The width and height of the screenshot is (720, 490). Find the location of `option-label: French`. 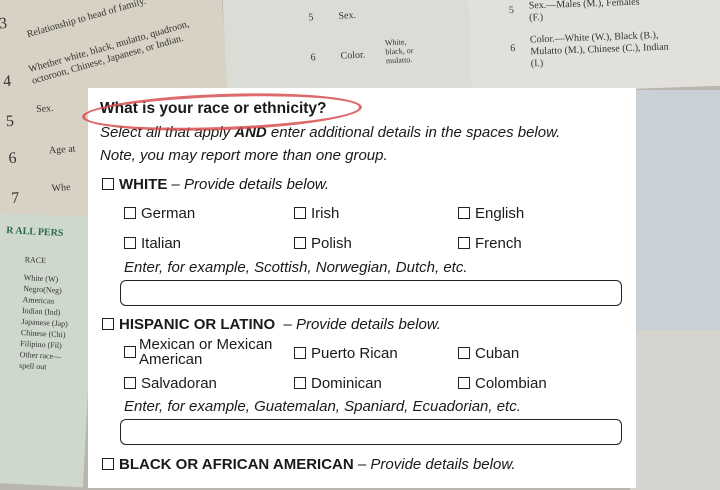

option-label: French is located at coordinates (498, 243).